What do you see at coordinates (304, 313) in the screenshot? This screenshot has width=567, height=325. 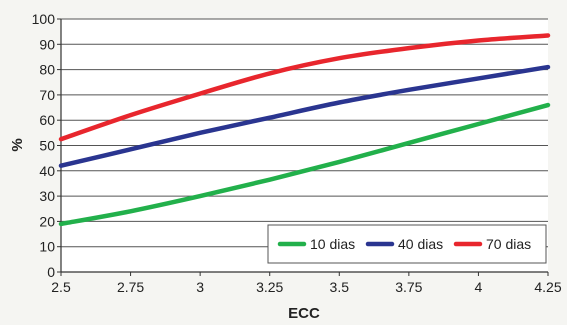 I see `x-axis-title: ECC` at bounding box center [304, 313].